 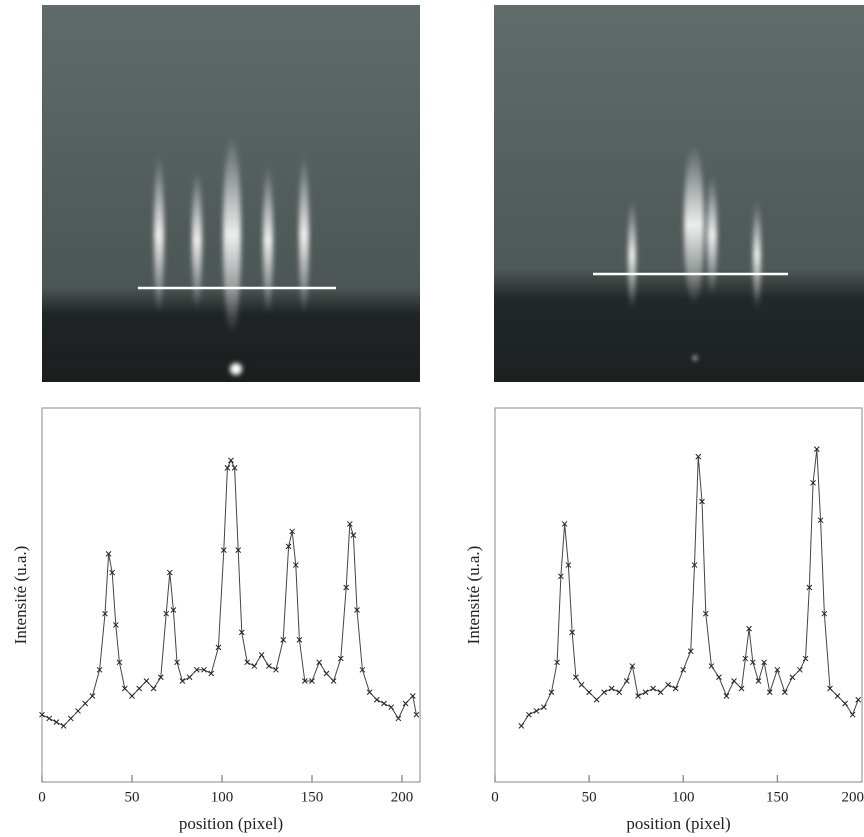 What do you see at coordinates (473, 595) in the screenshot?
I see `y-axis-title: Intensité (u.a.)` at bounding box center [473, 595].